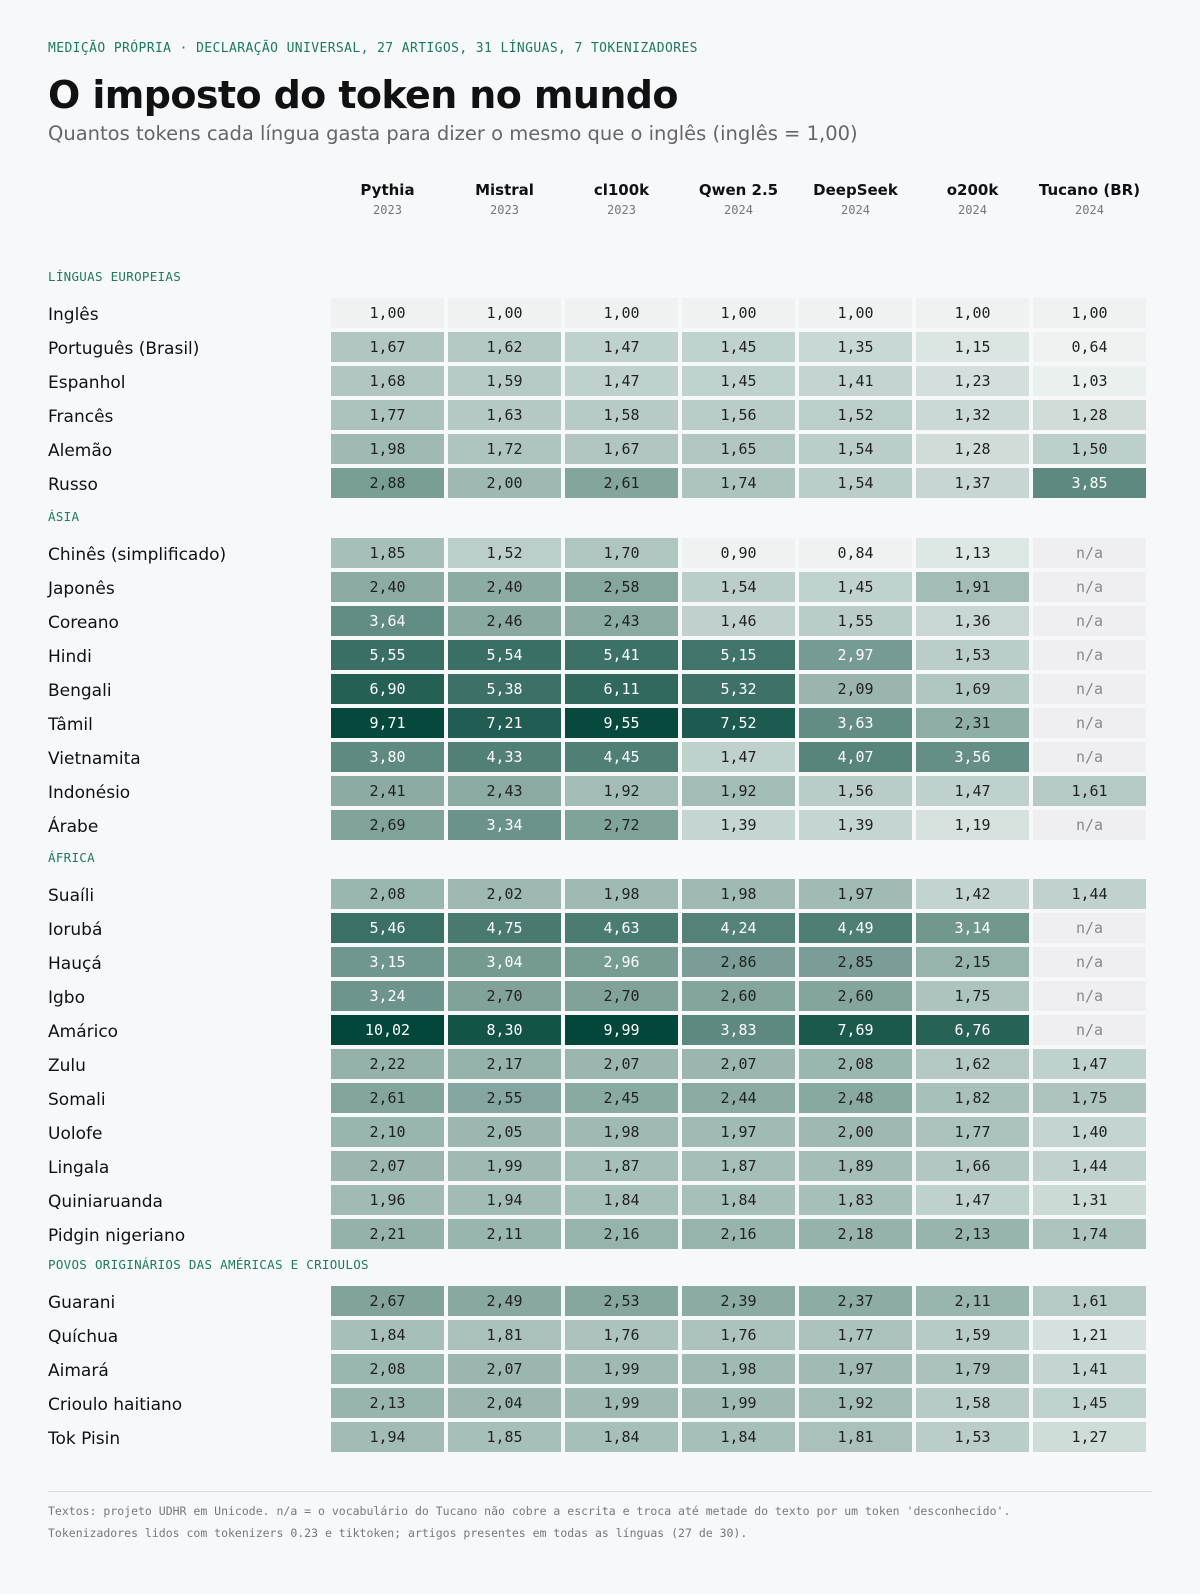  What do you see at coordinates (738, 190) in the screenshot?
I see `column-name: Qwen 2.5` at bounding box center [738, 190].